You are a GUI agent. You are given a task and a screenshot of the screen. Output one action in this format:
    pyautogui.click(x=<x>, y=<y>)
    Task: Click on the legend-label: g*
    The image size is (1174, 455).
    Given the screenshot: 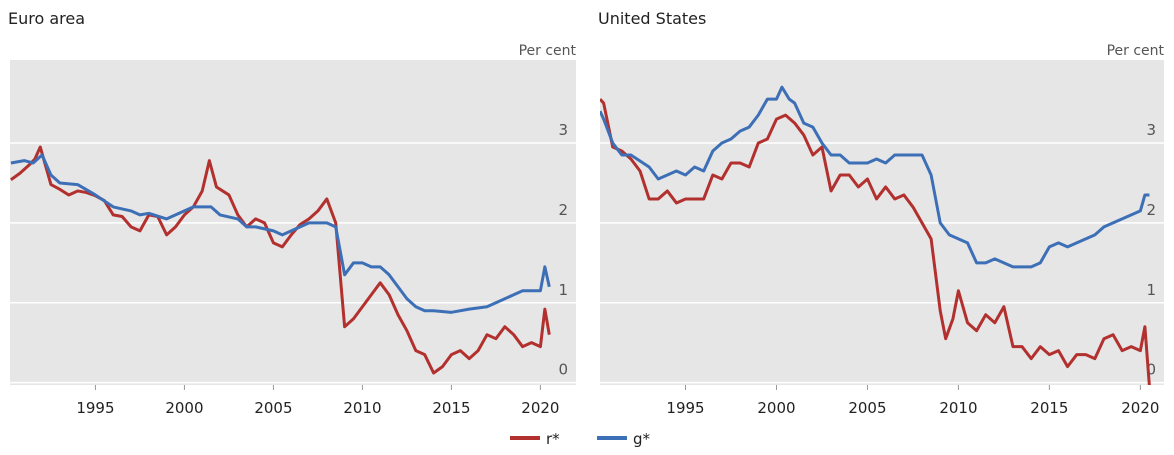 What is the action you would take?
    pyautogui.click(x=642, y=439)
    